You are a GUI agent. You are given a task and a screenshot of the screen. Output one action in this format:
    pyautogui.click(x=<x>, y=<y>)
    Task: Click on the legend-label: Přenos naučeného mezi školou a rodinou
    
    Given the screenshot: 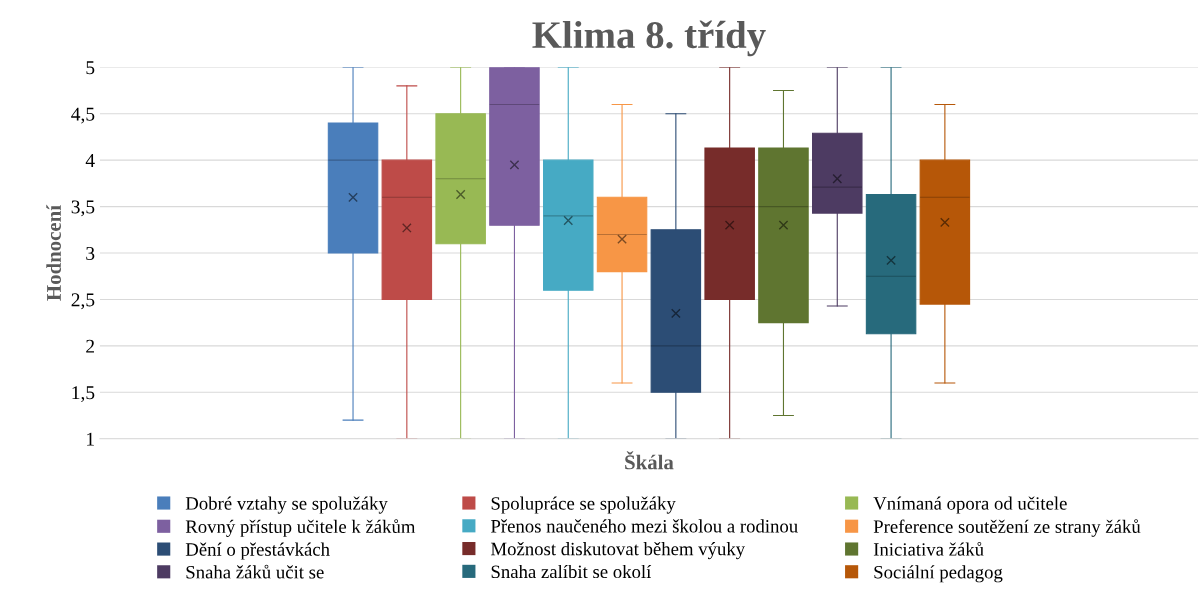 What is the action you would take?
    pyautogui.click(x=644, y=526)
    